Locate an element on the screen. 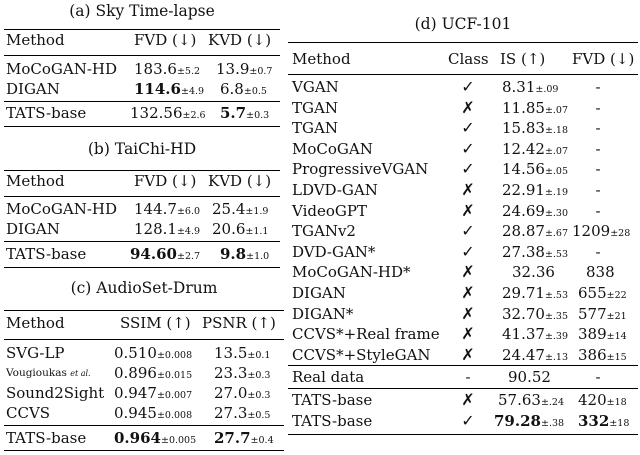 The height and width of the screenshot is (455, 640). method-cell: DIGAN is located at coordinates (33, 229).